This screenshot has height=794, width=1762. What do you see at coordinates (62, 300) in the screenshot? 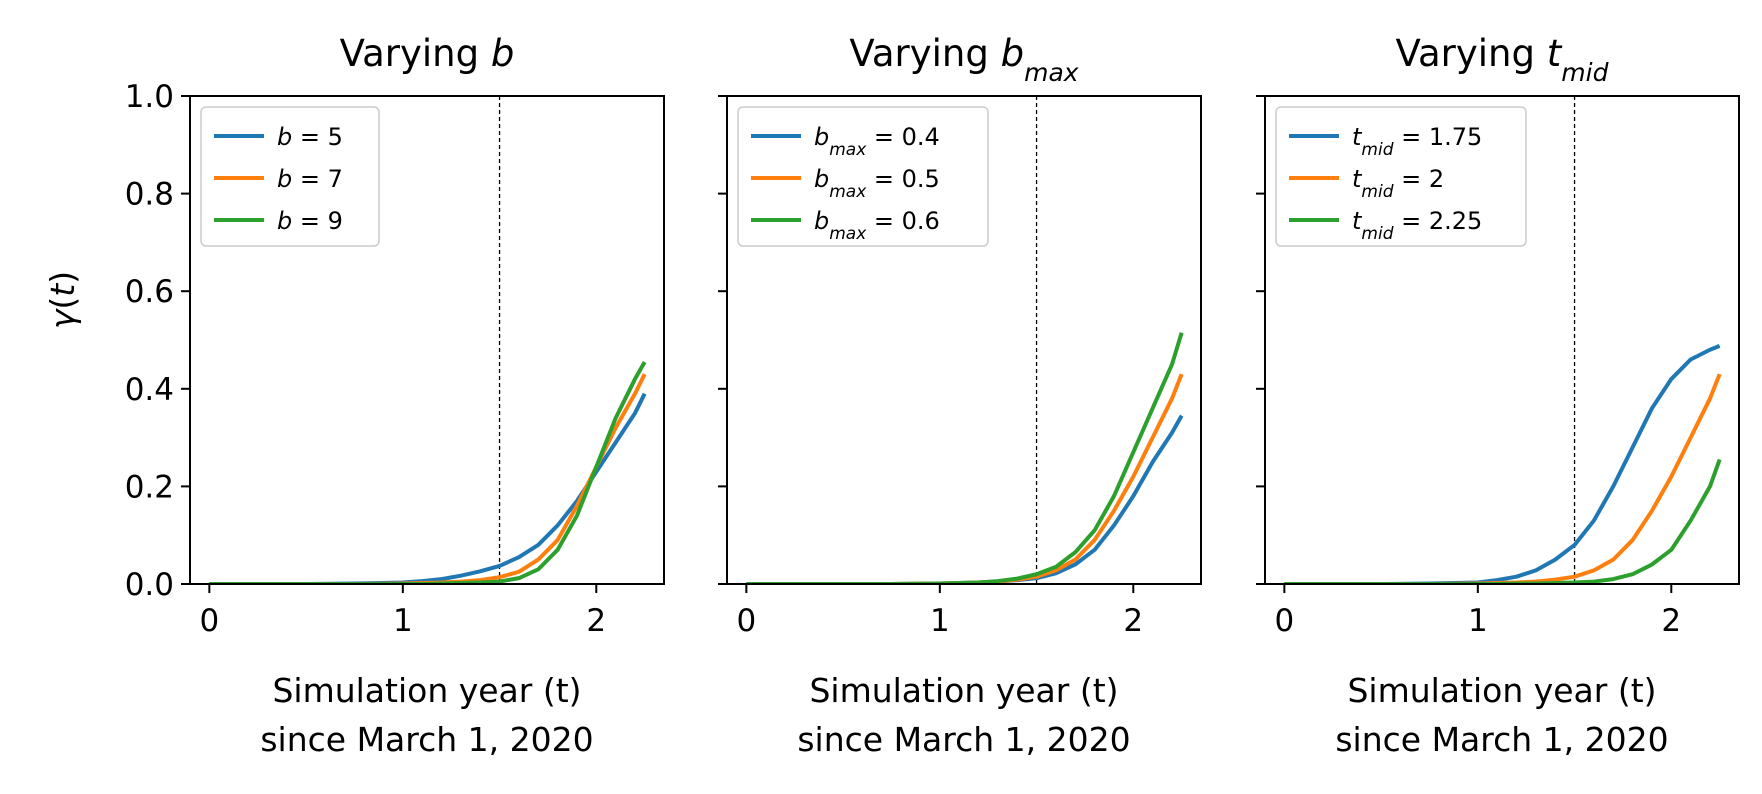
I see `y-axis-label: γ(t)` at bounding box center [62, 300].